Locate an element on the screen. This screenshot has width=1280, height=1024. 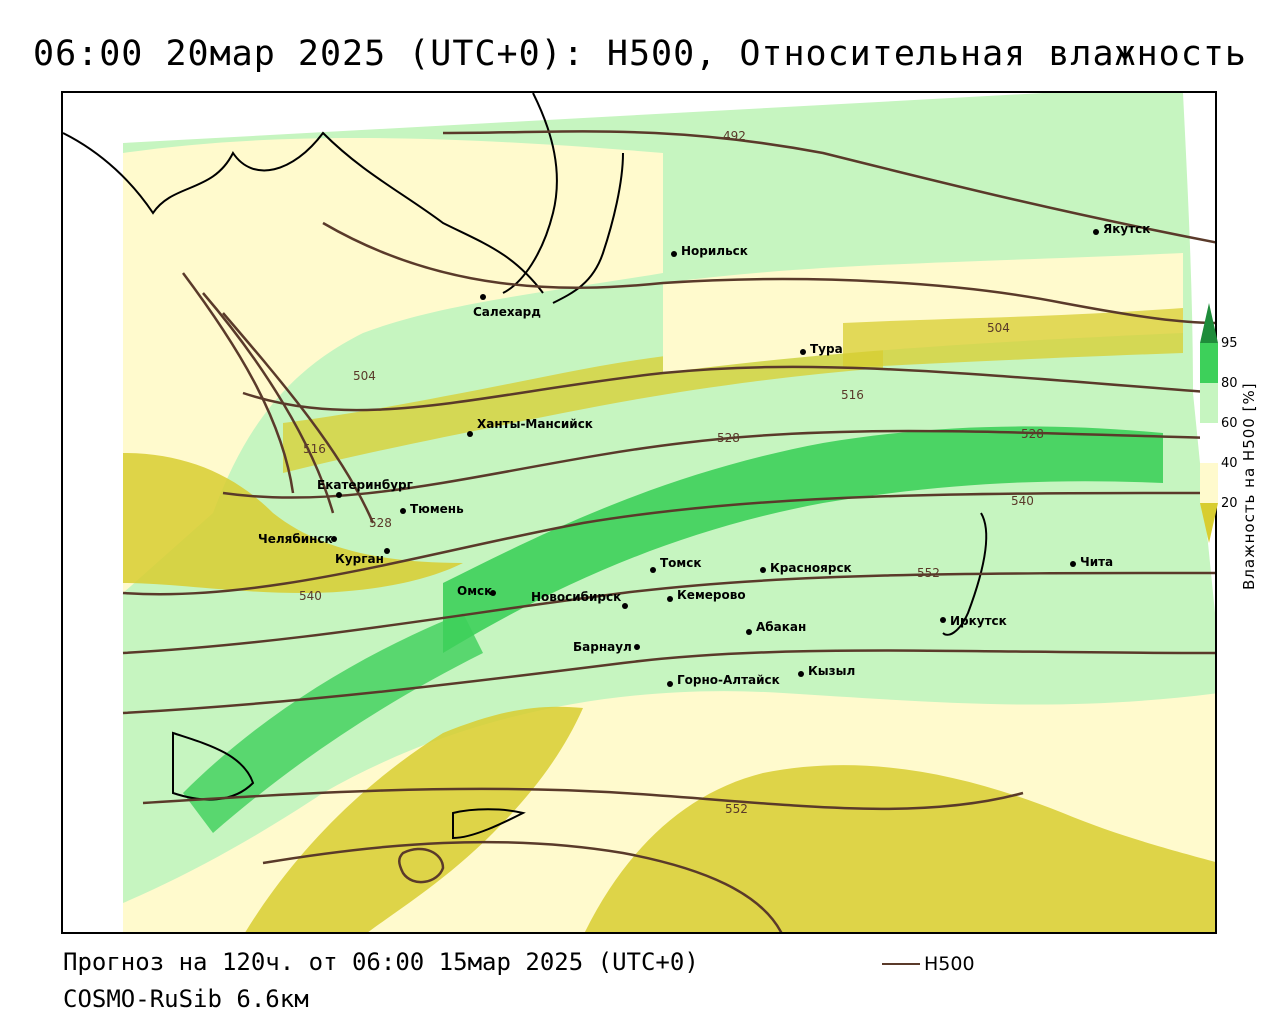
outside-domain is located at coordinates (93, 512).